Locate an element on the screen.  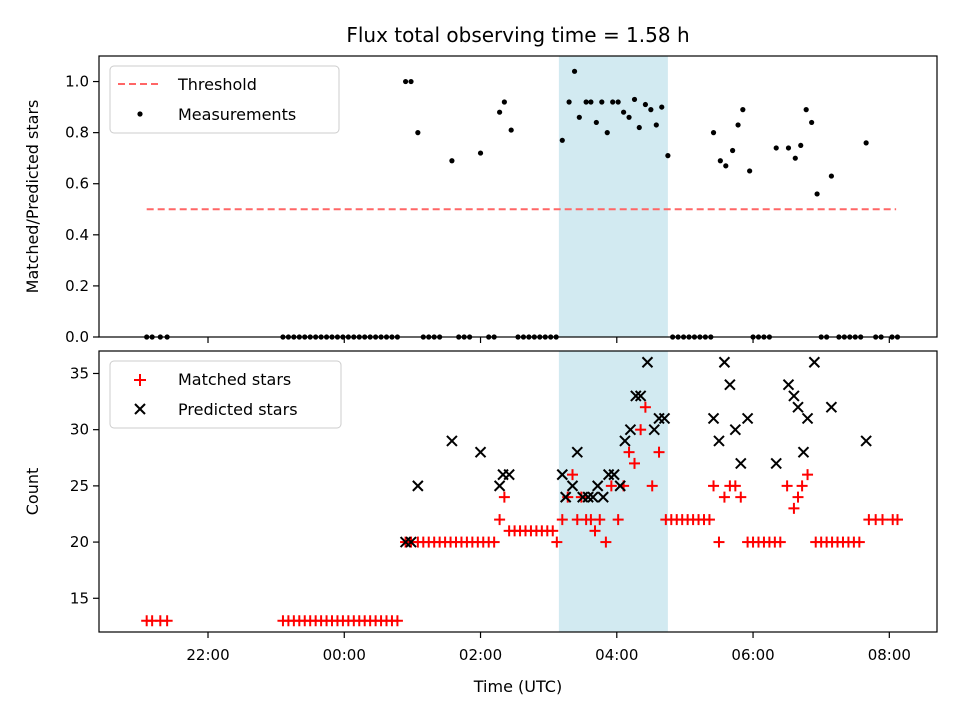
legend-measurements-label: Measurements is located at coordinates (237, 114).